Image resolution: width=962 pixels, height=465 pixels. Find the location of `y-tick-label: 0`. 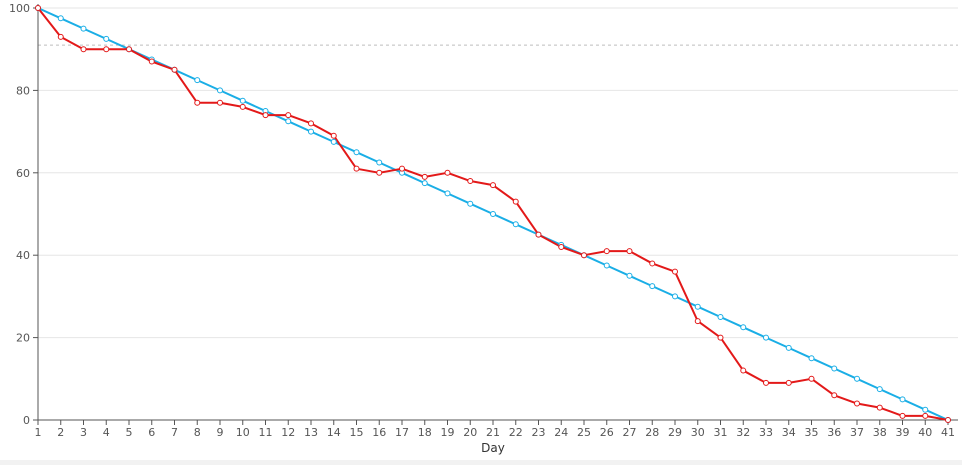

y-tick-label: 0 is located at coordinates (26, 420).